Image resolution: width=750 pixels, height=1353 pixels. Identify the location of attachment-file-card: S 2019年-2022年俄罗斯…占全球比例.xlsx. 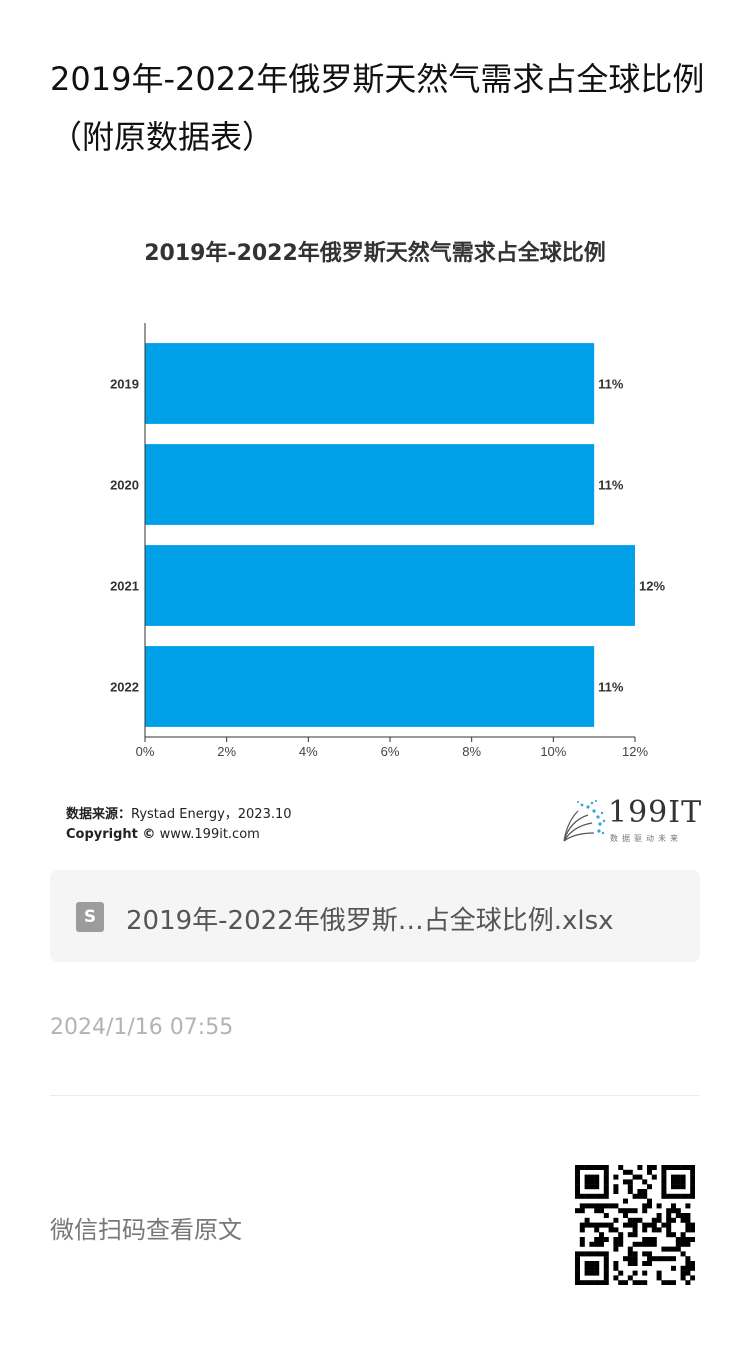
(375, 916).